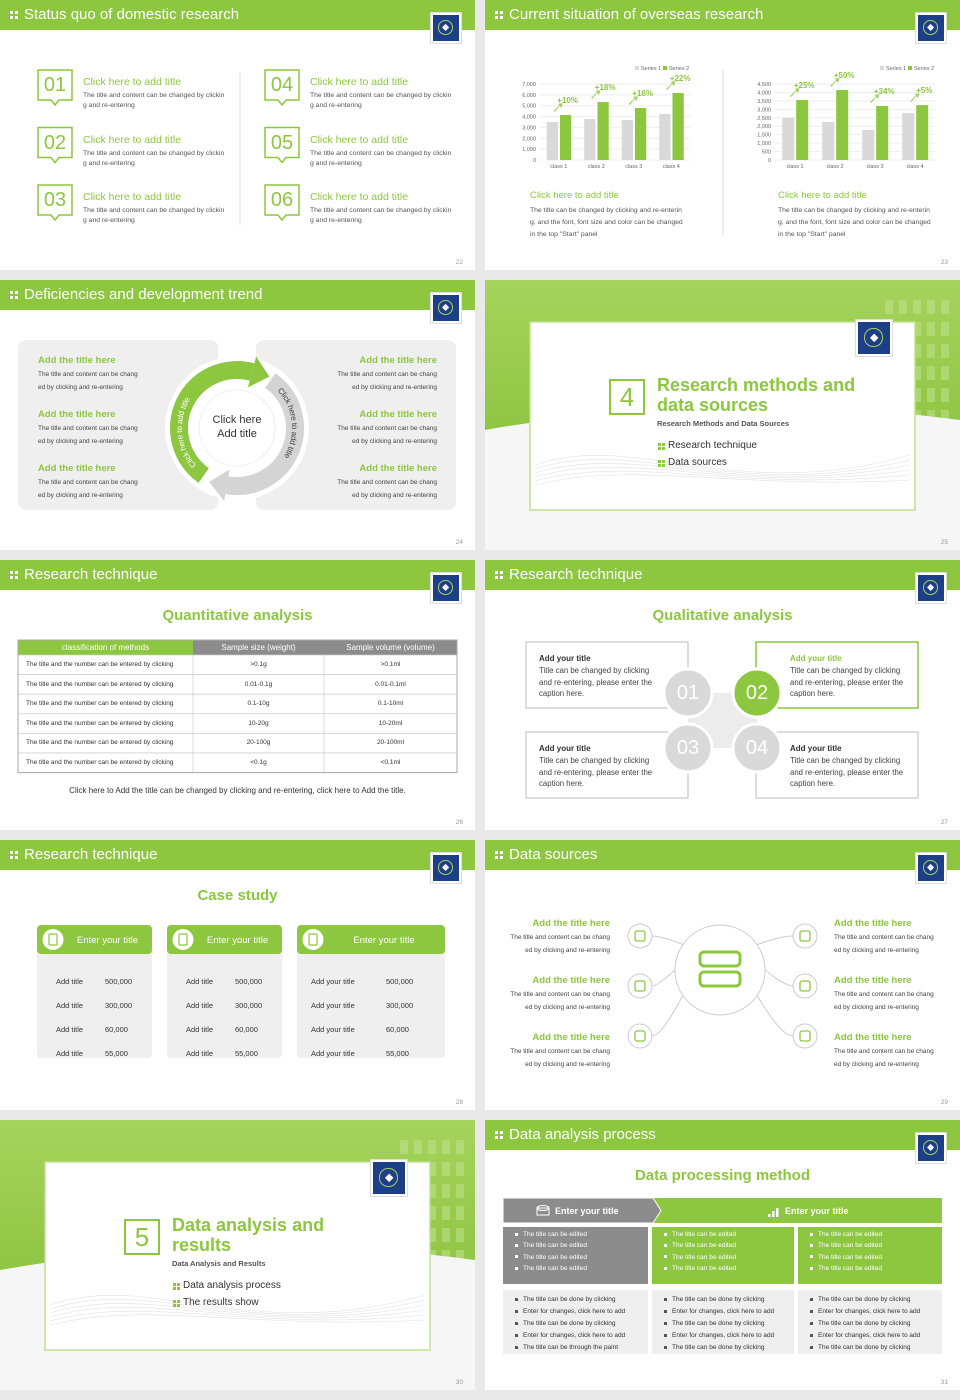 The width and height of the screenshot is (960, 1400). Describe the element at coordinates (200, 1005) in the screenshot. I see `row-label: Add title` at that location.